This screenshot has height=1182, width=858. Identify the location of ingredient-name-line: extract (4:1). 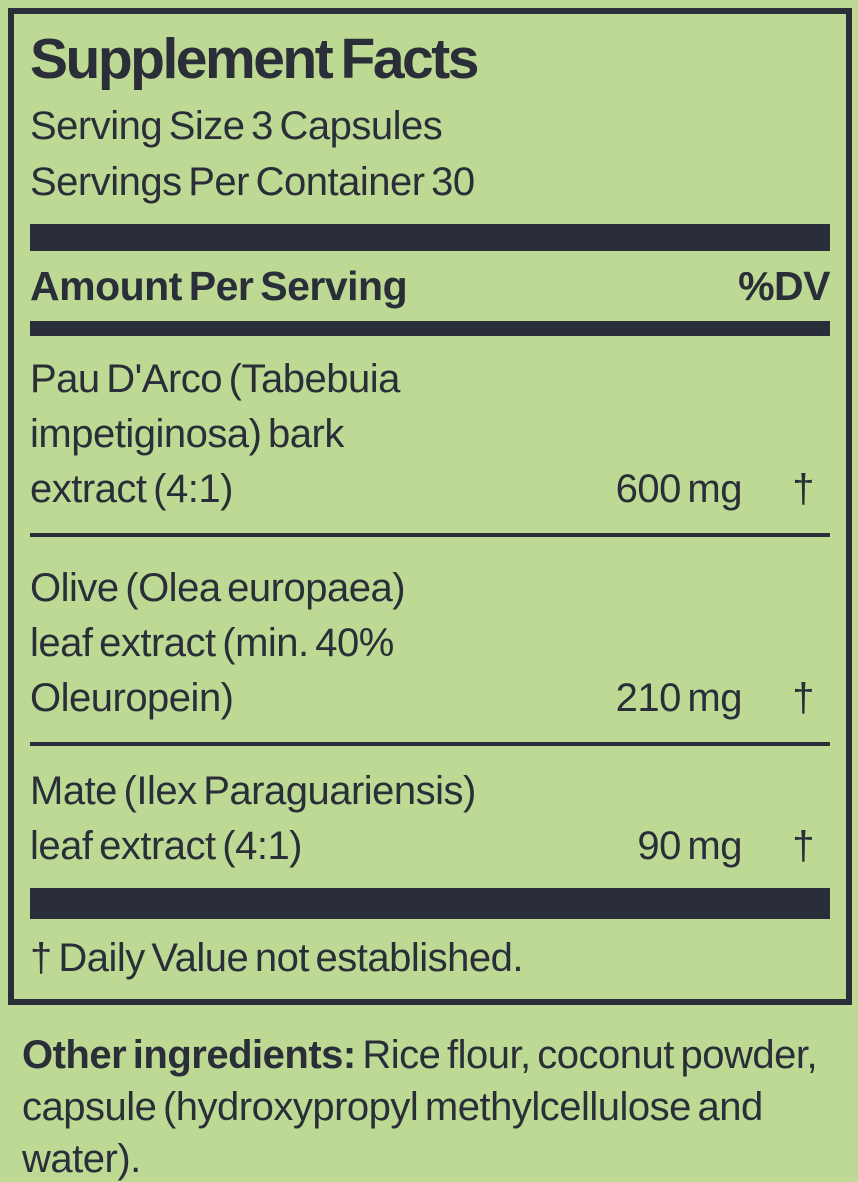
(131, 489).